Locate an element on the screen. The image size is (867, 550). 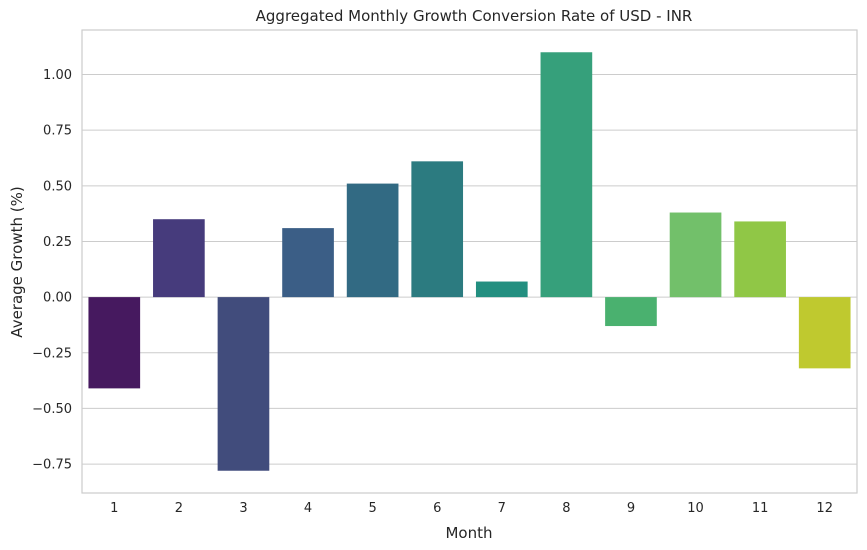
x-axis-label: Month is located at coordinates (468, 533).